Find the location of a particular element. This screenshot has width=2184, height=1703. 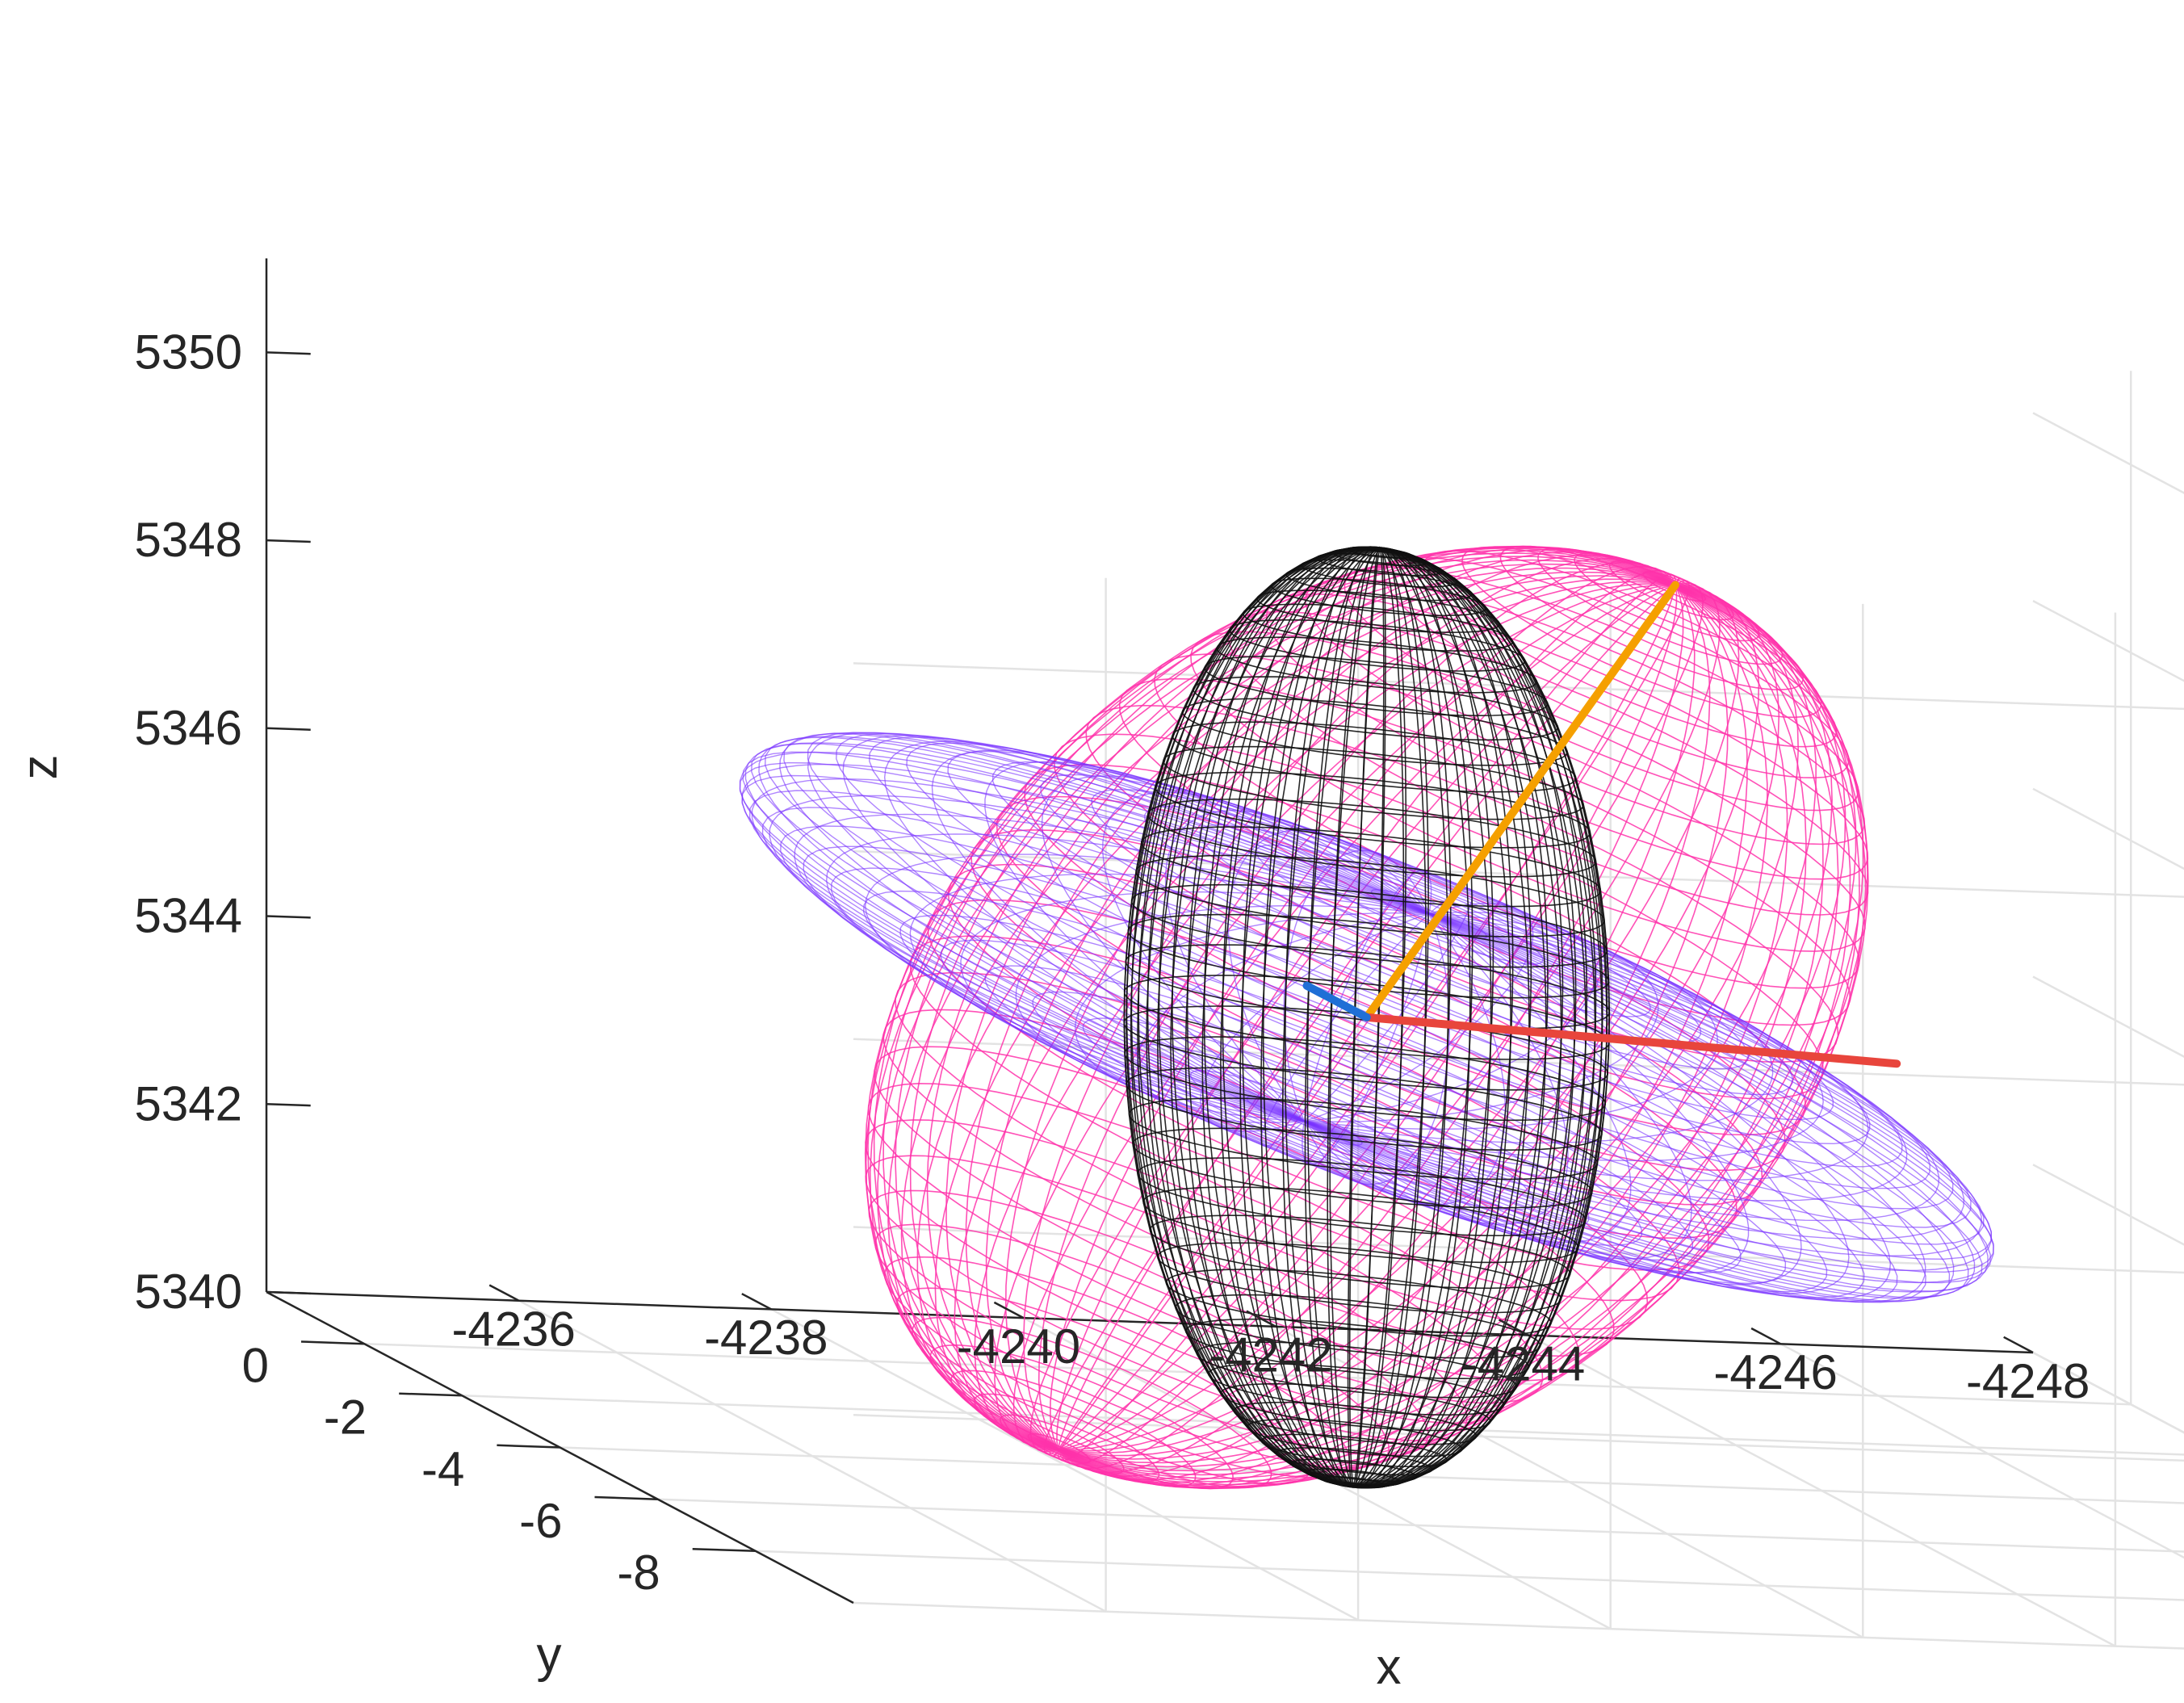

ellipsoid-black-wireframe is located at coordinates (1367, 1017).